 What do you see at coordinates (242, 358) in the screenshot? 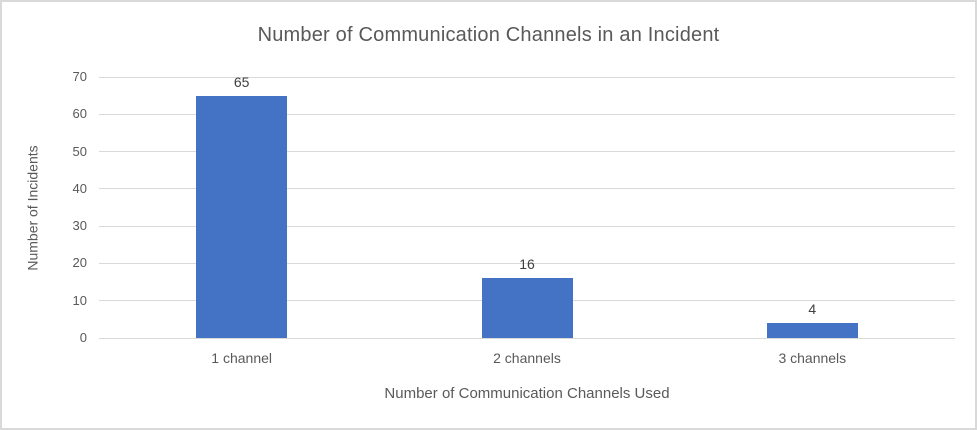
I see `x-category-label-1-channel: 1 channel` at bounding box center [242, 358].